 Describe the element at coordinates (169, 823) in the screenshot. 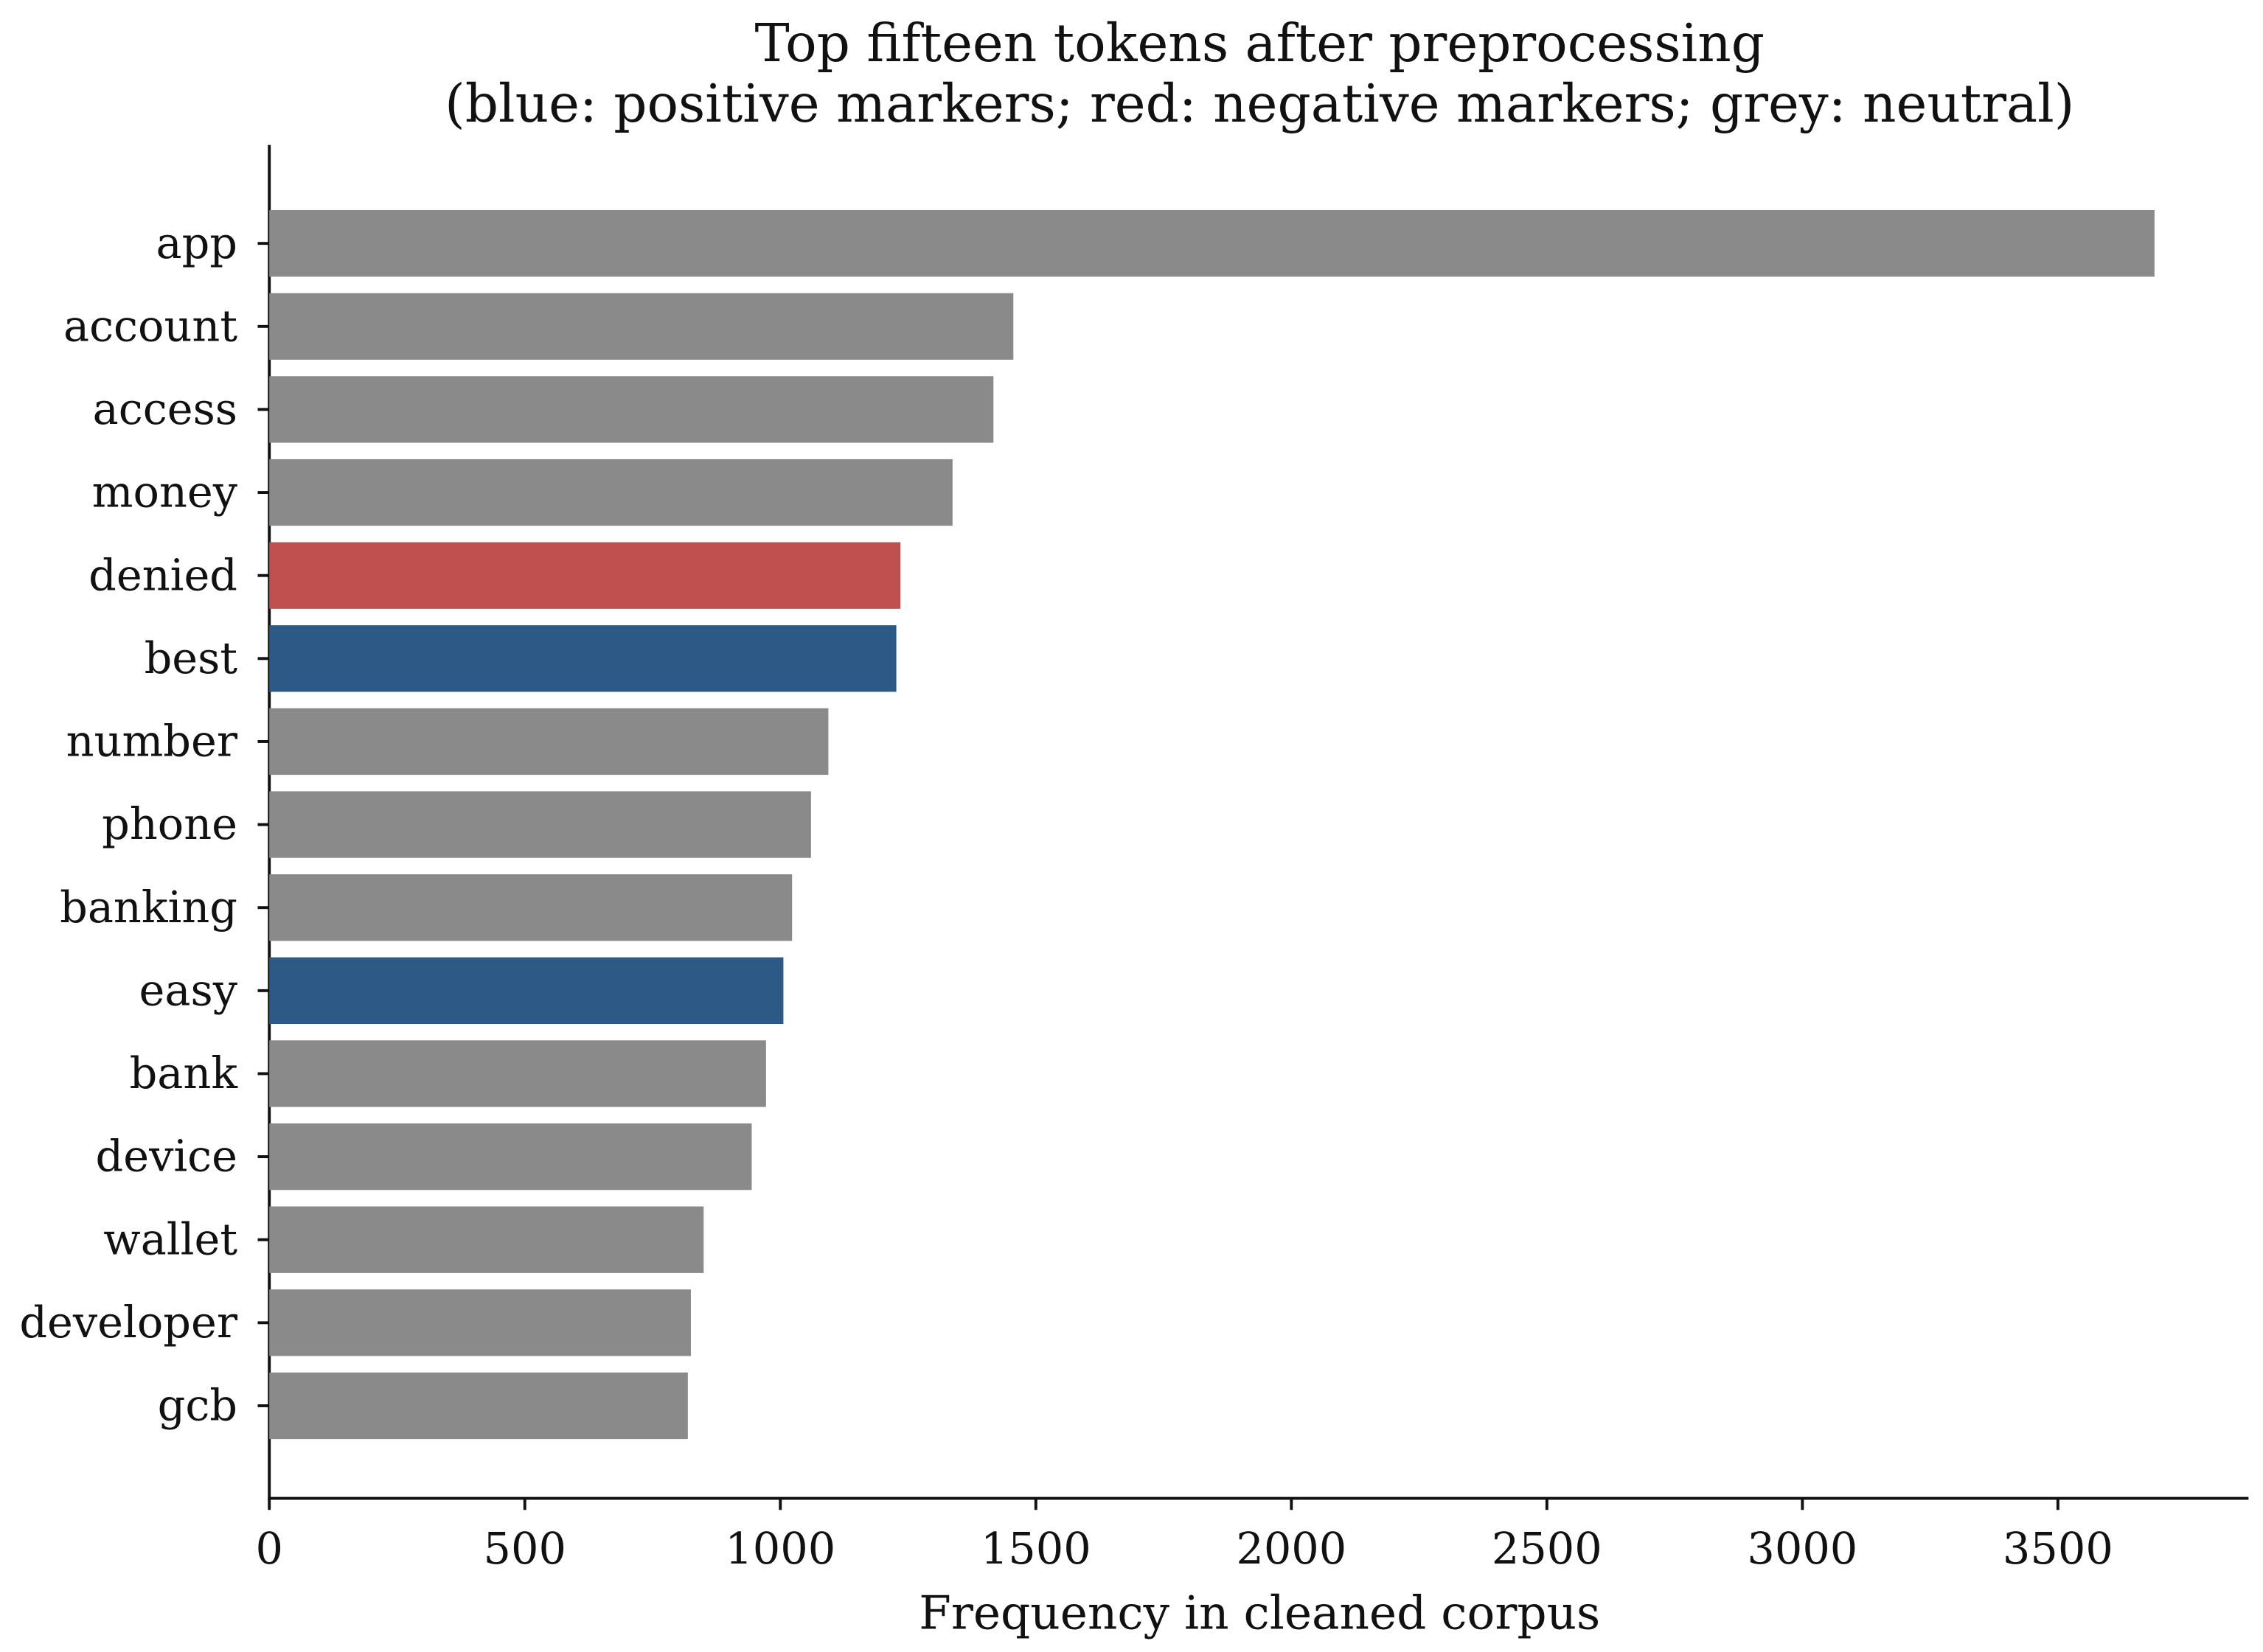

I see `y-tick-label: phone` at that location.